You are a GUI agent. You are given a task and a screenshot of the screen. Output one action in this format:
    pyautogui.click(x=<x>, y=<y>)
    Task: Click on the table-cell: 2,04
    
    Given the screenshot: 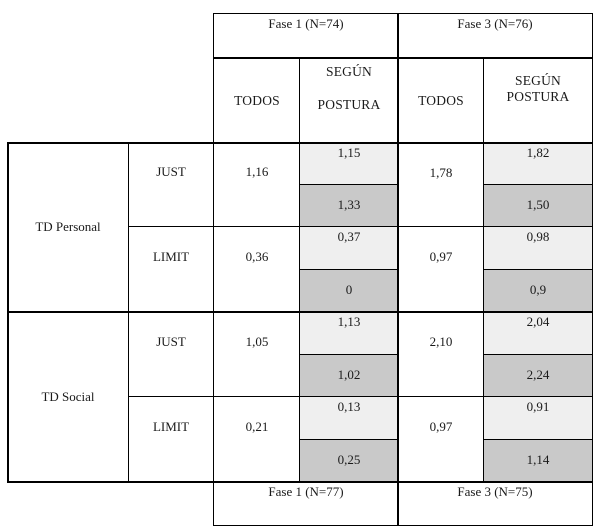 What is the action you would take?
    pyautogui.click(x=538, y=333)
    